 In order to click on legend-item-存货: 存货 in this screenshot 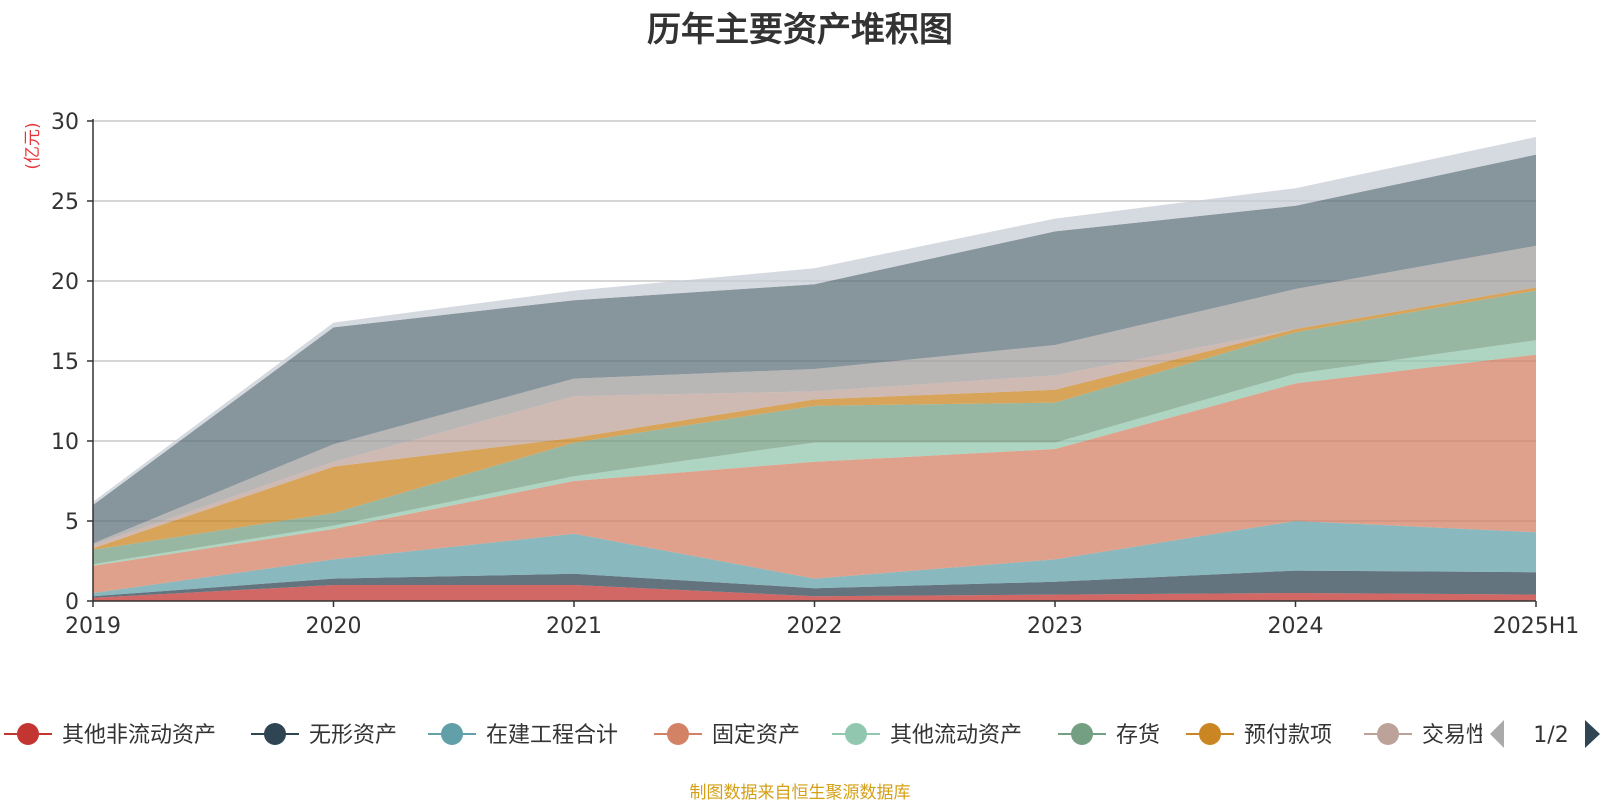, I will do `click(1109, 735)`.